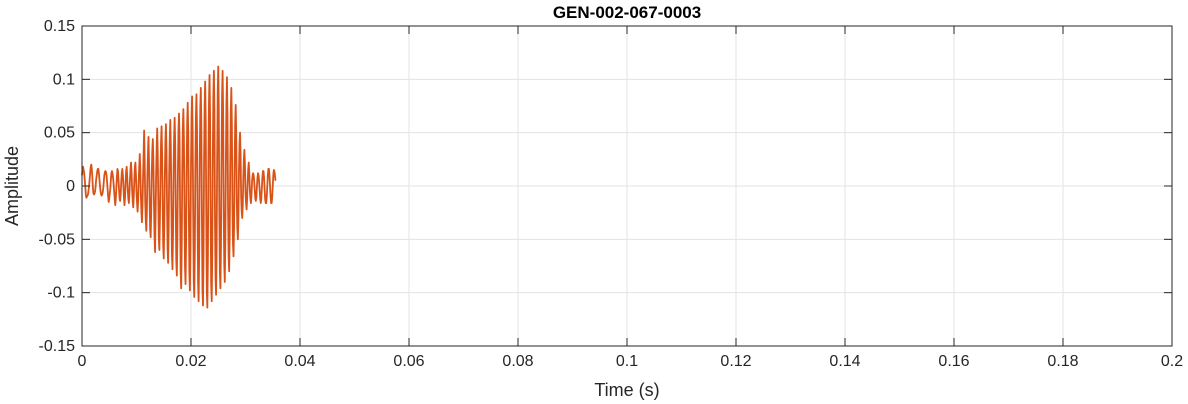 This screenshot has width=1188, height=404. Describe the element at coordinates (408, 361) in the screenshot. I see `x-tick-label: 0.06` at that location.